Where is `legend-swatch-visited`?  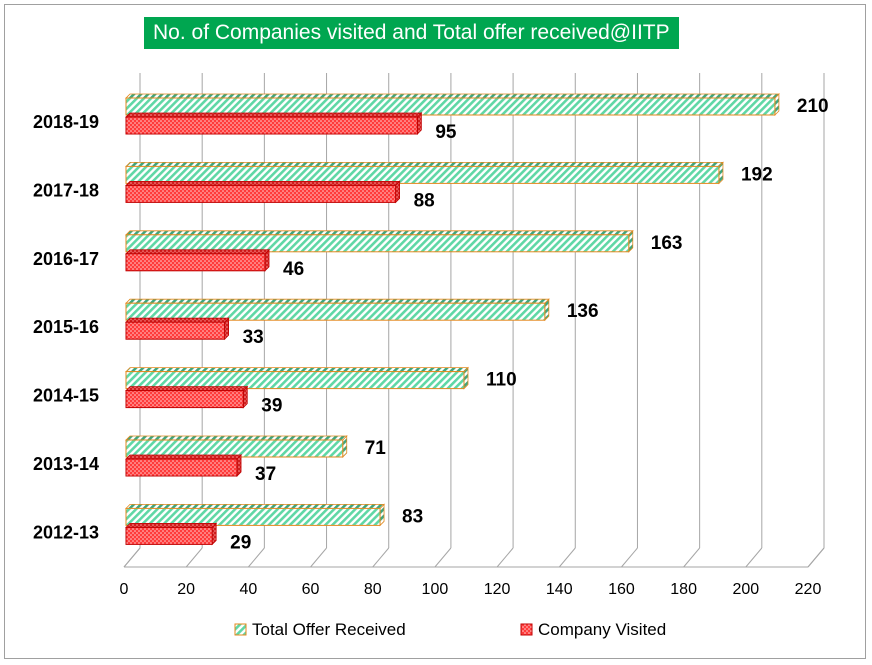 legend-swatch-visited is located at coordinates (526, 629).